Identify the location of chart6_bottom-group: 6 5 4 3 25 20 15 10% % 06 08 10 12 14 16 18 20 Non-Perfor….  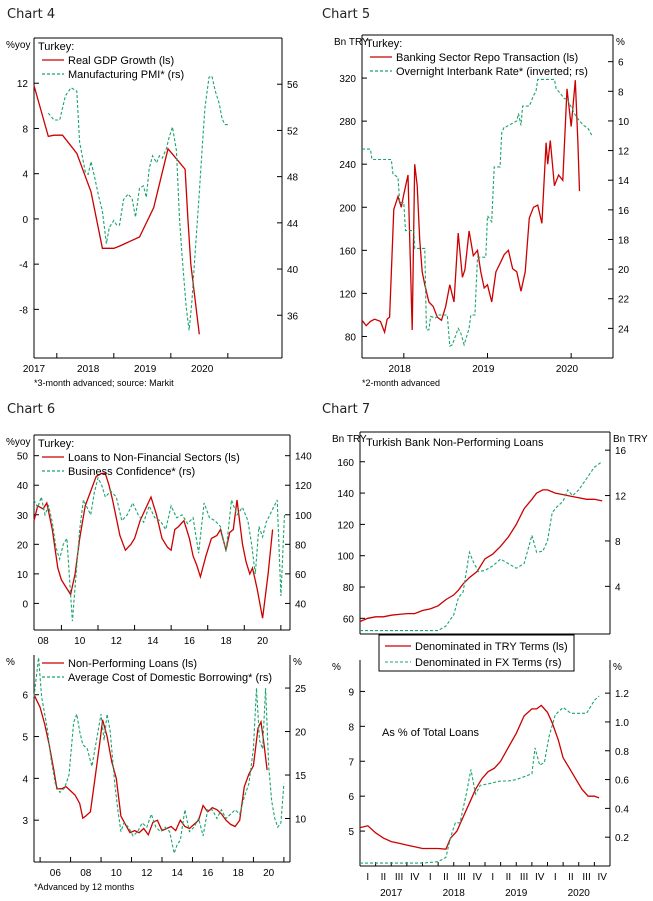
(156, 773).